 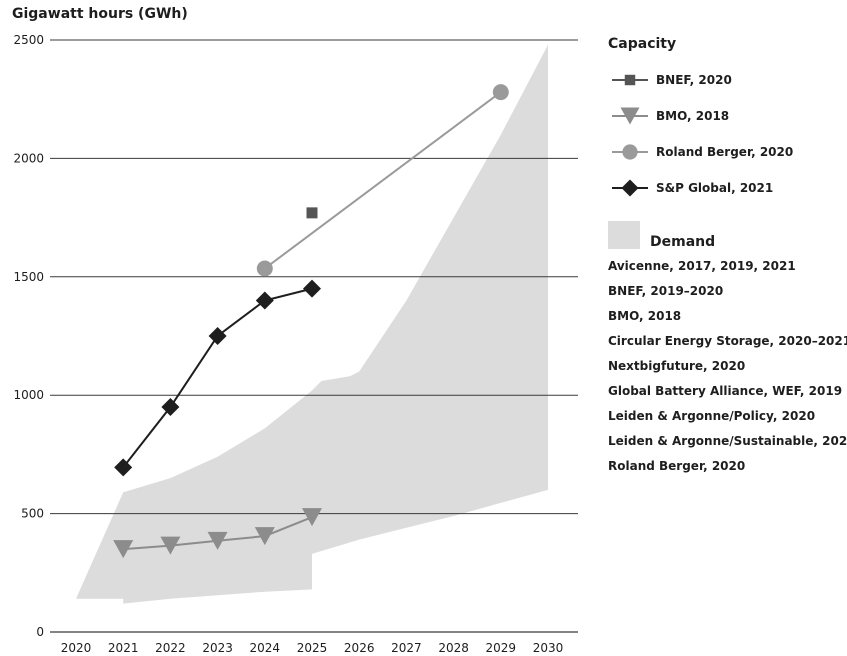 I want to click on demand-source: BMO, 2018, so click(x=645, y=316).